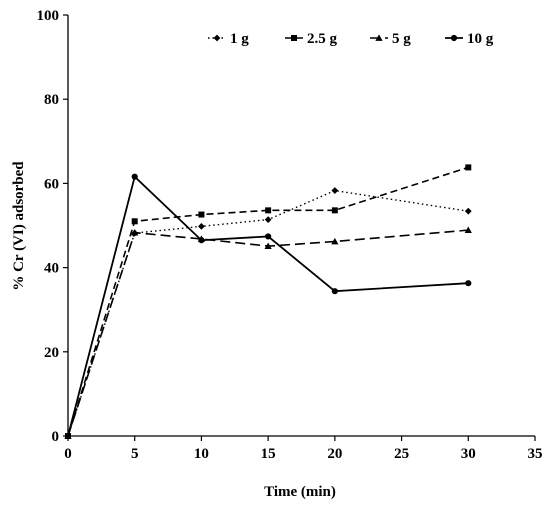 Image resolution: width=550 pixels, height=506 pixels. Describe the element at coordinates (51, 100) in the screenshot. I see `y-tick-label: 80` at that location.